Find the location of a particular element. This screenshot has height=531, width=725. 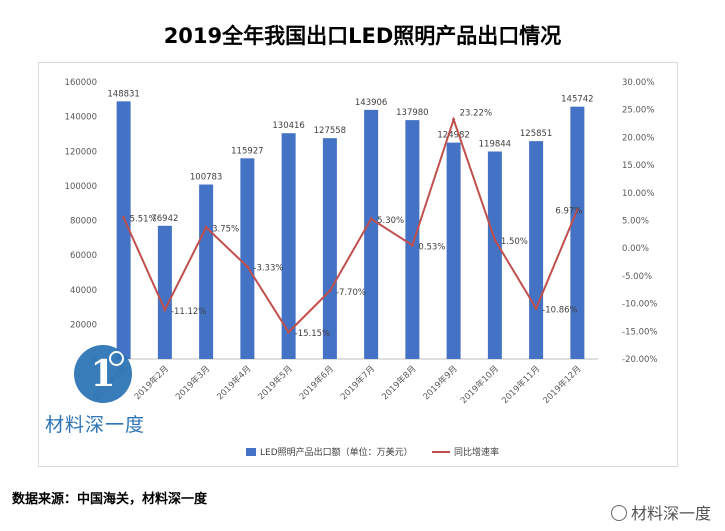

x-tick-label: 2019年7月 is located at coordinates (357, 382).